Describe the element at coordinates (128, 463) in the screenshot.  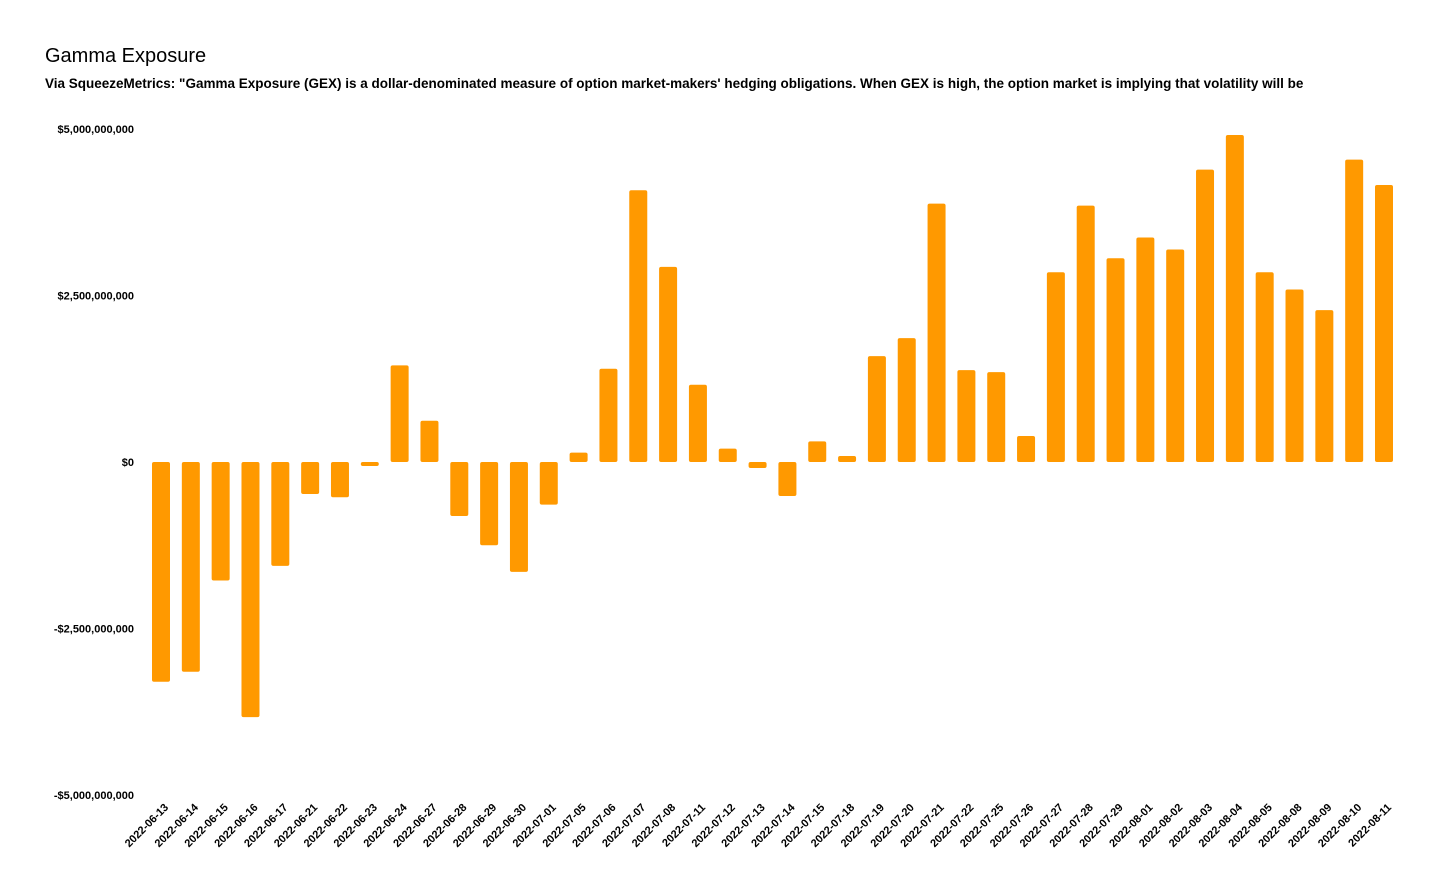
I see `y-tick-label: $0` at that location.